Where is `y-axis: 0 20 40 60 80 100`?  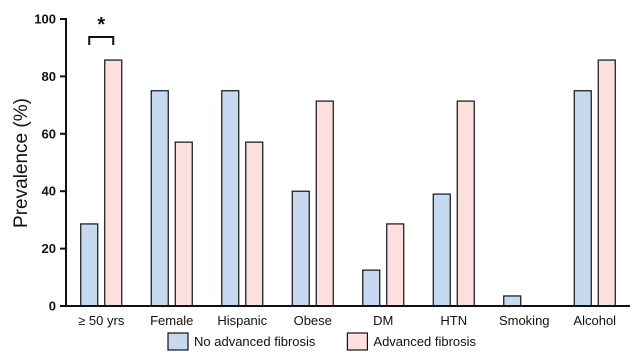
y-axis: 0 20 40 60 80 100 is located at coordinates (50, 163).